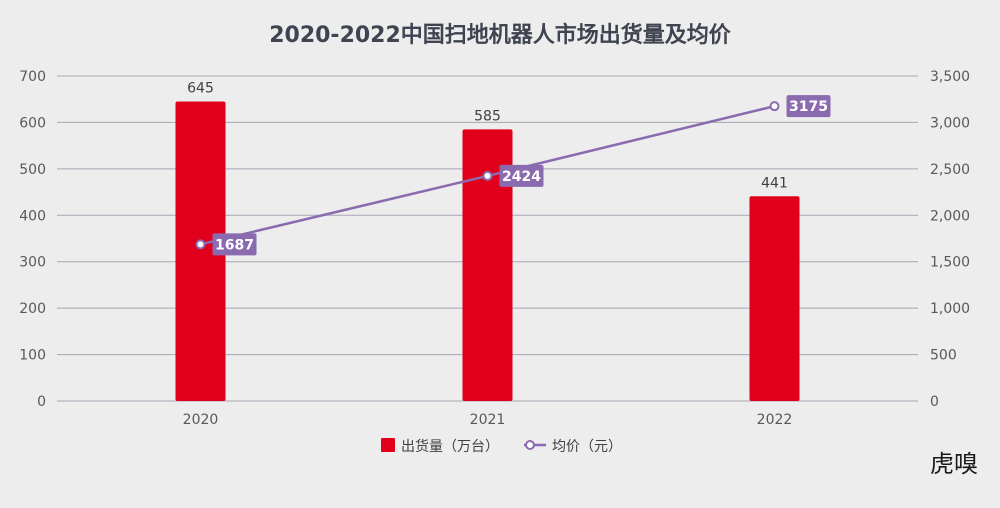  Describe the element at coordinates (530, 445) in the screenshot. I see `legend-line-marker` at that location.